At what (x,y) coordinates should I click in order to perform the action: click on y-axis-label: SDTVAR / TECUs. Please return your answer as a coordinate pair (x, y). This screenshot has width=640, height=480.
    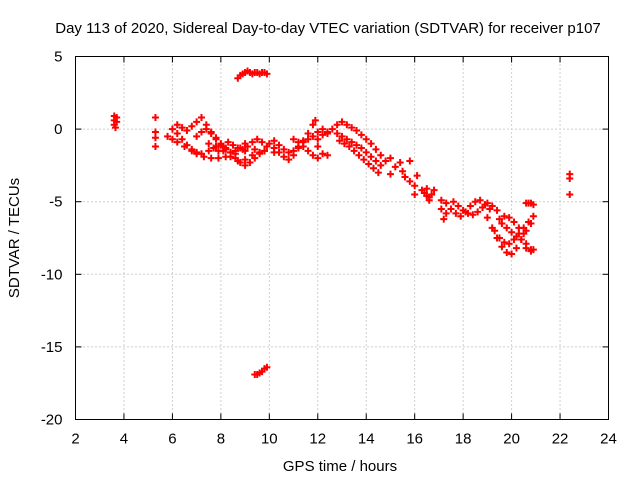
    Looking at the image, I should click on (14, 238).